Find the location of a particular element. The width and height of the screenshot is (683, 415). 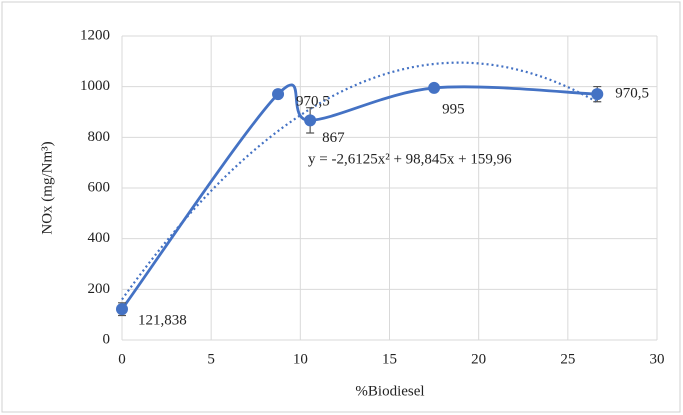

y-tick-label: 0 is located at coordinates (107, 339).